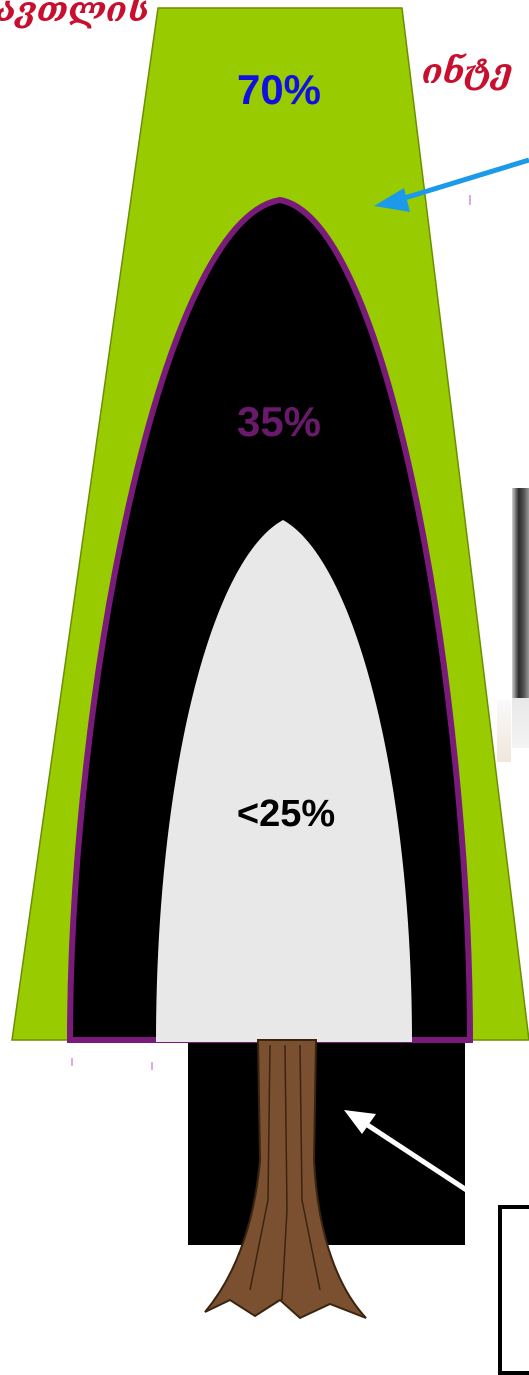 The height and width of the screenshot is (1375, 529). Describe the element at coordinates (279, 421) in the screenshot. I see `middle-percent-label: 35%` at that location.